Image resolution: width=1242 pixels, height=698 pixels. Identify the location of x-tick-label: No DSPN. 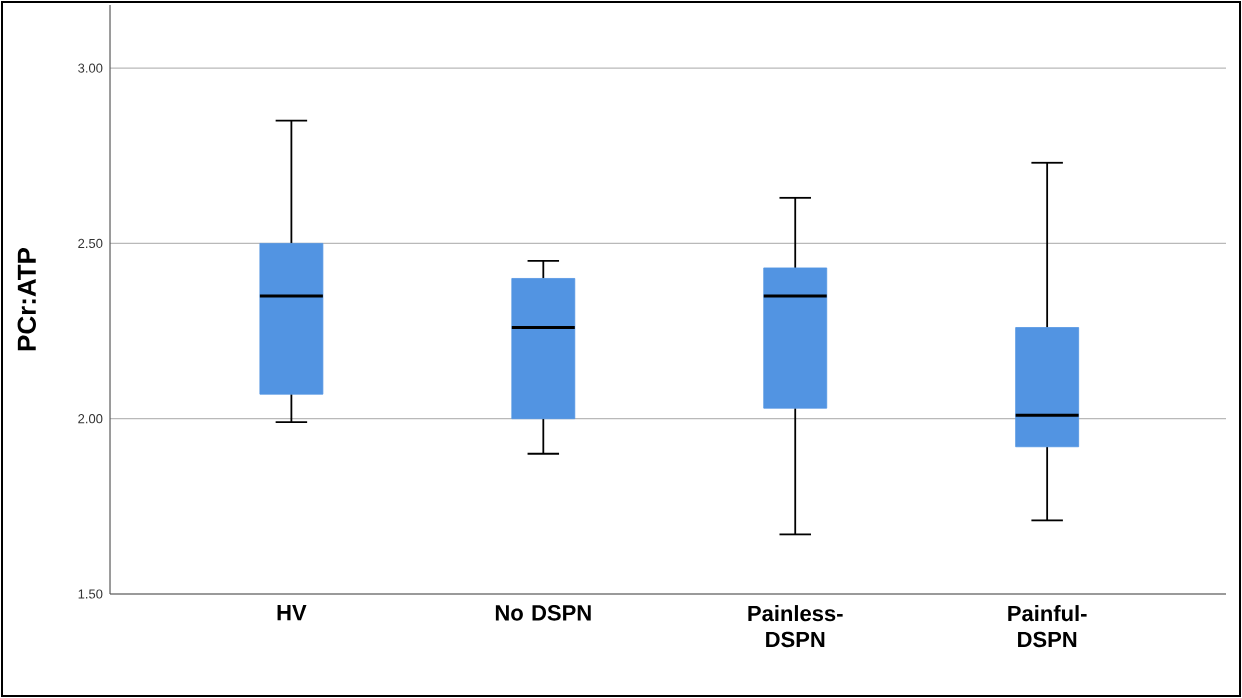
(543, 613).